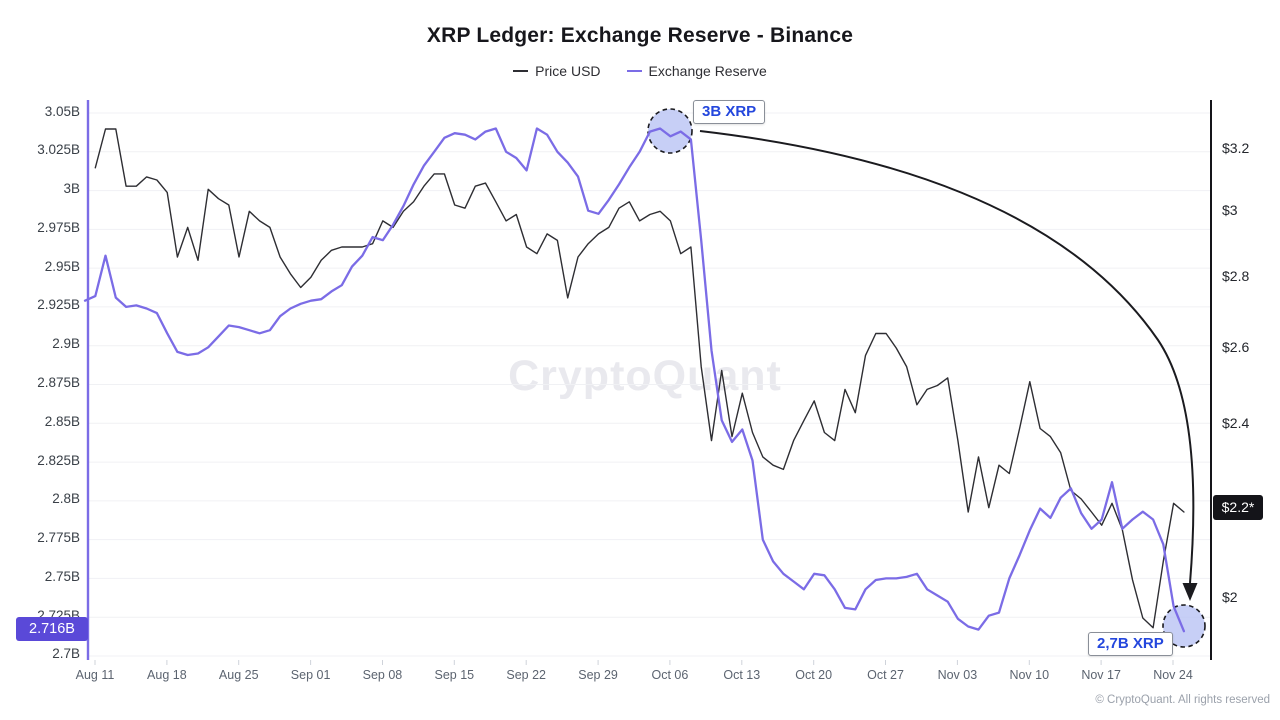 This screenshot has height=720, width=1280. Describe the element at coordinates (66, 654) in the screenshot. I see `left-axis-tick-label: 2.7B` at that location.